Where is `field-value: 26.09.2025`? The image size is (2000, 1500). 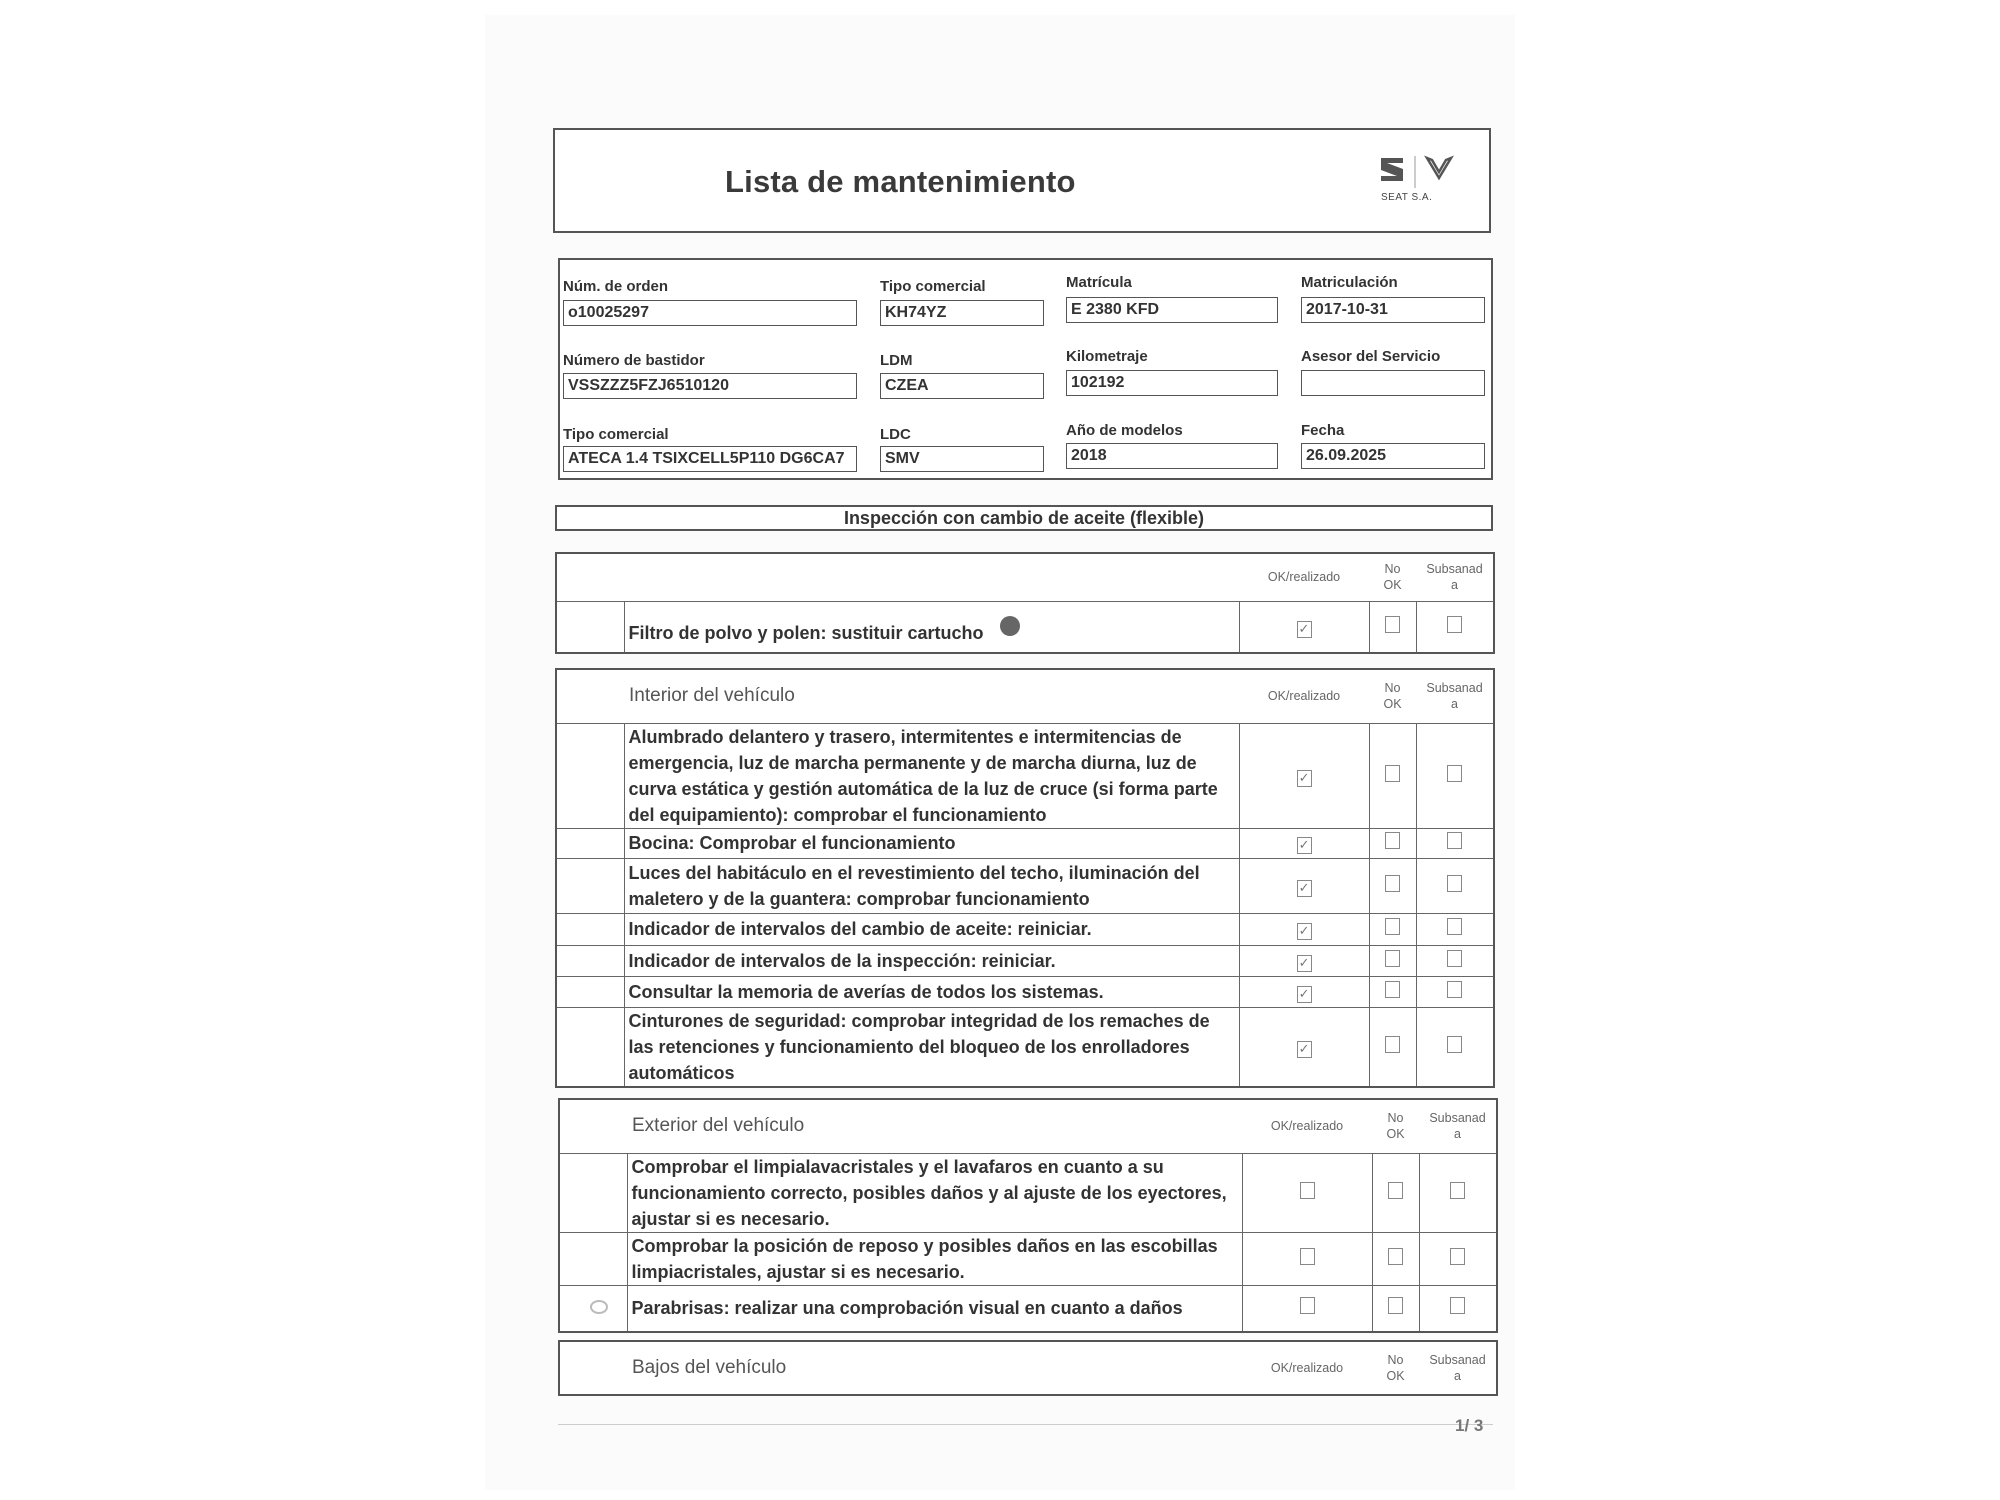
field-value: 26.09.2025 is located at coordinates (1393, 456).